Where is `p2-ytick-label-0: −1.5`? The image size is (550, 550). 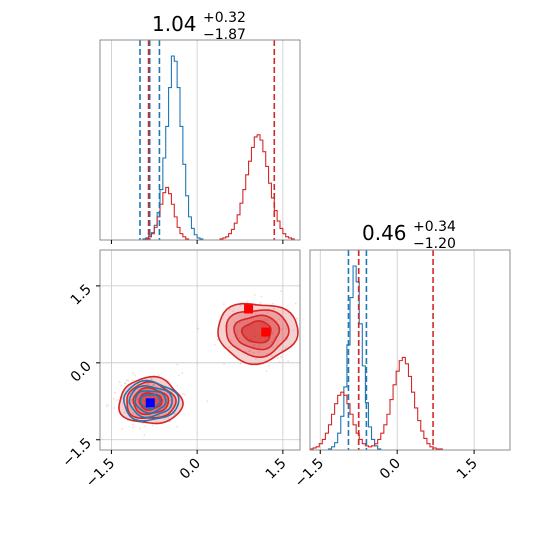
p2-ytick-label-0: −1.5 is located at coordinates (76, 452).